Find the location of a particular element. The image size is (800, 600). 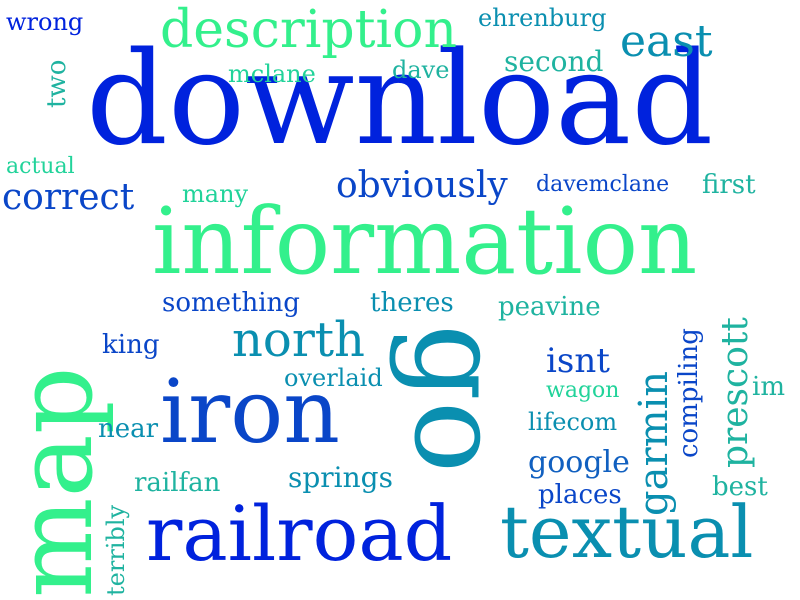

word-wagon: wagon is located at coordinates (583, 390).